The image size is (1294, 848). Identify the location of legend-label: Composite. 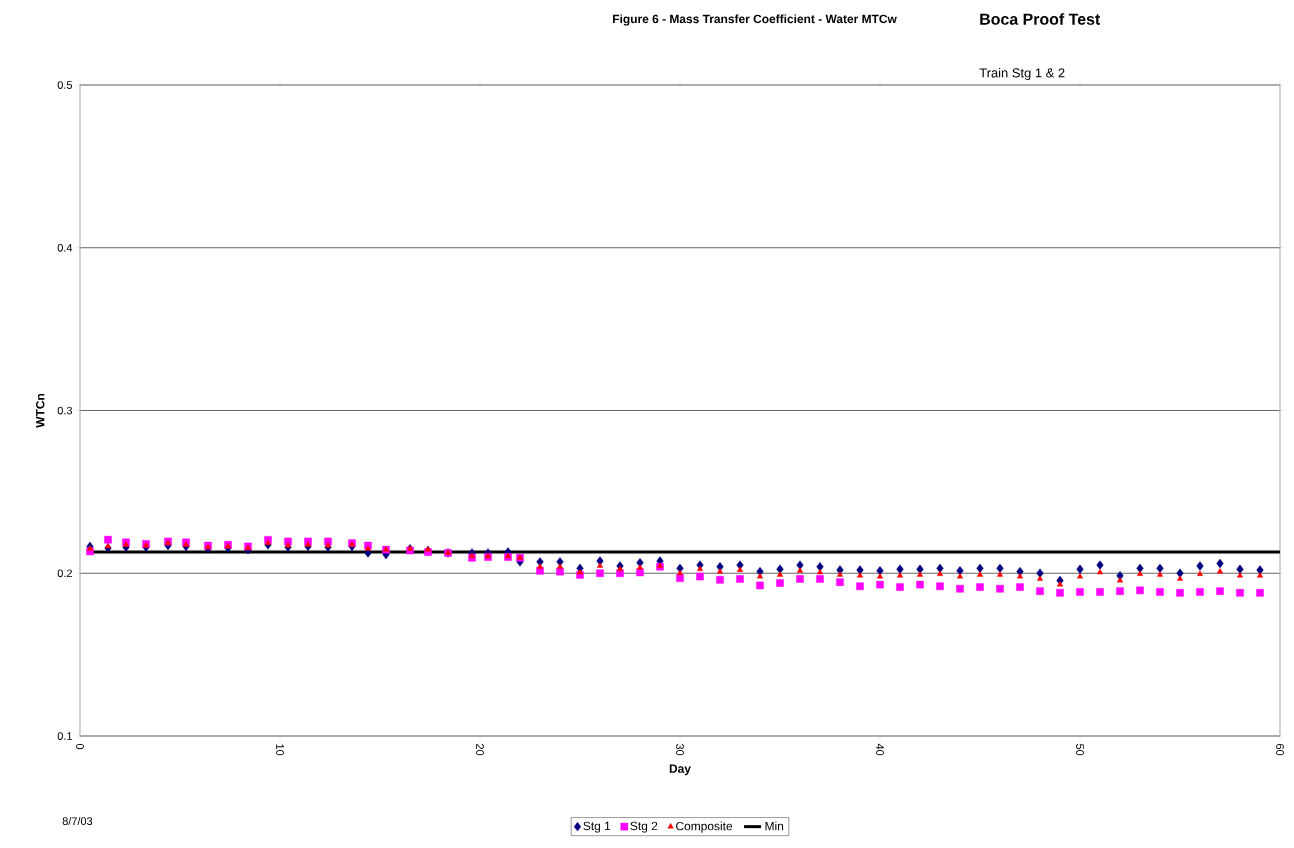
(704, 827).